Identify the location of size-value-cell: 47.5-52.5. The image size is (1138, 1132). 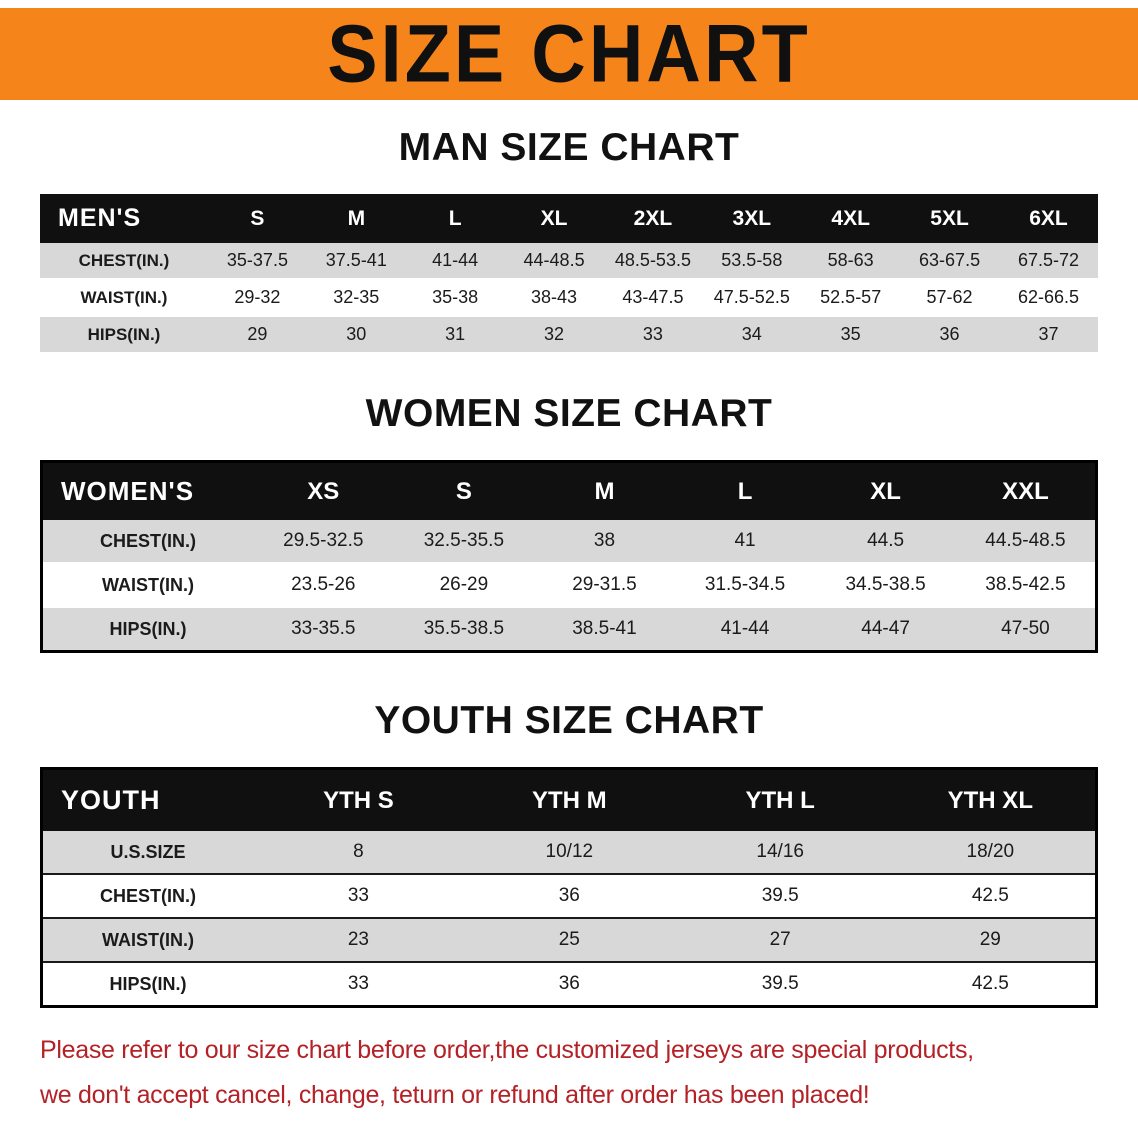
(751, 297).